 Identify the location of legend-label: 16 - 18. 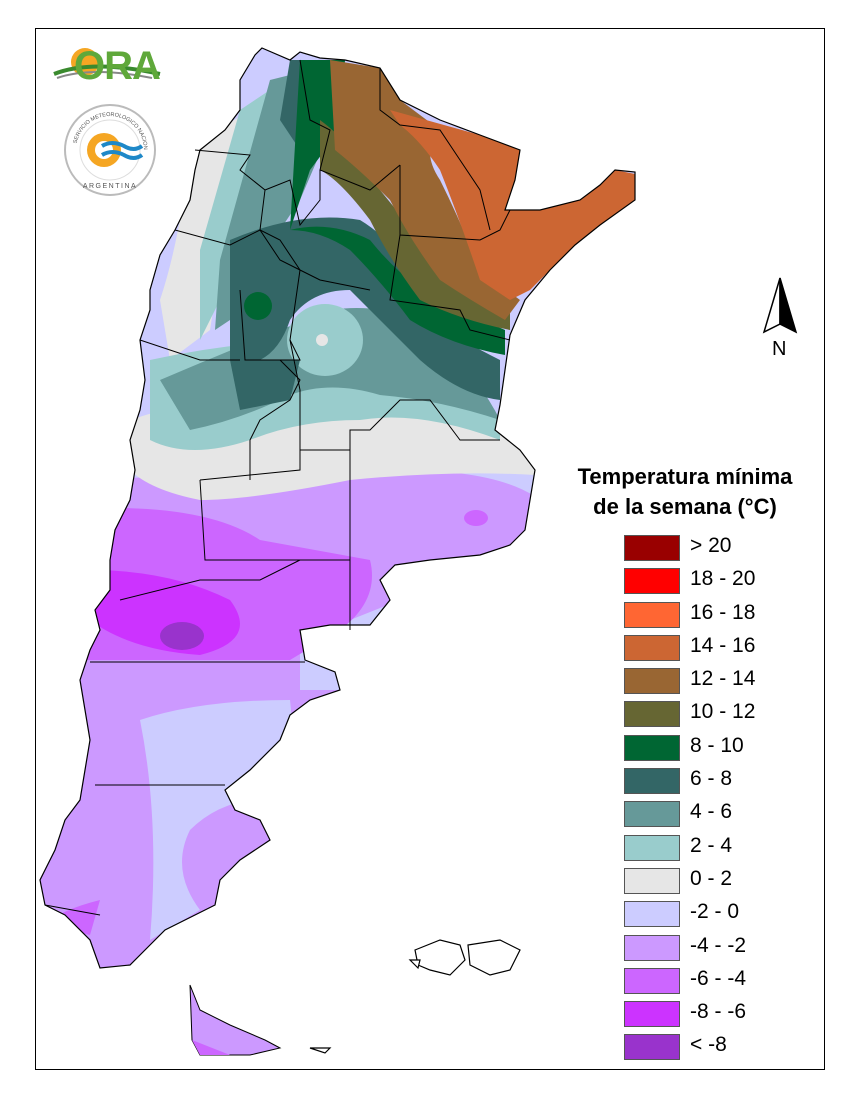
(723, 612).